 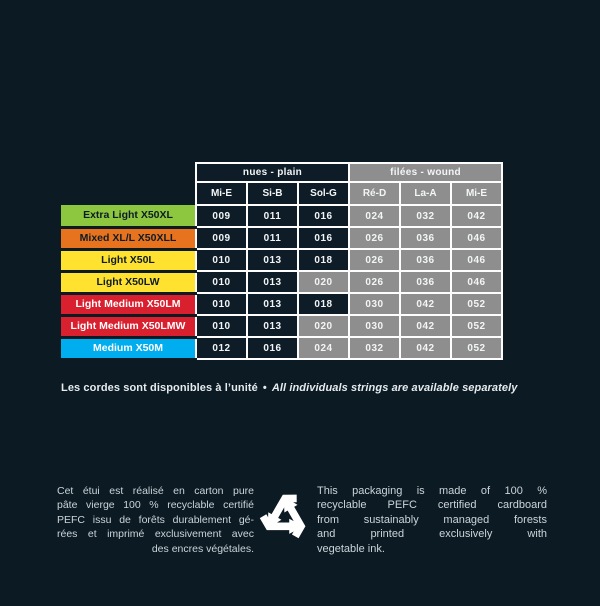 I want to click on row-label: Light X50LW, so click(x=128, y=283).